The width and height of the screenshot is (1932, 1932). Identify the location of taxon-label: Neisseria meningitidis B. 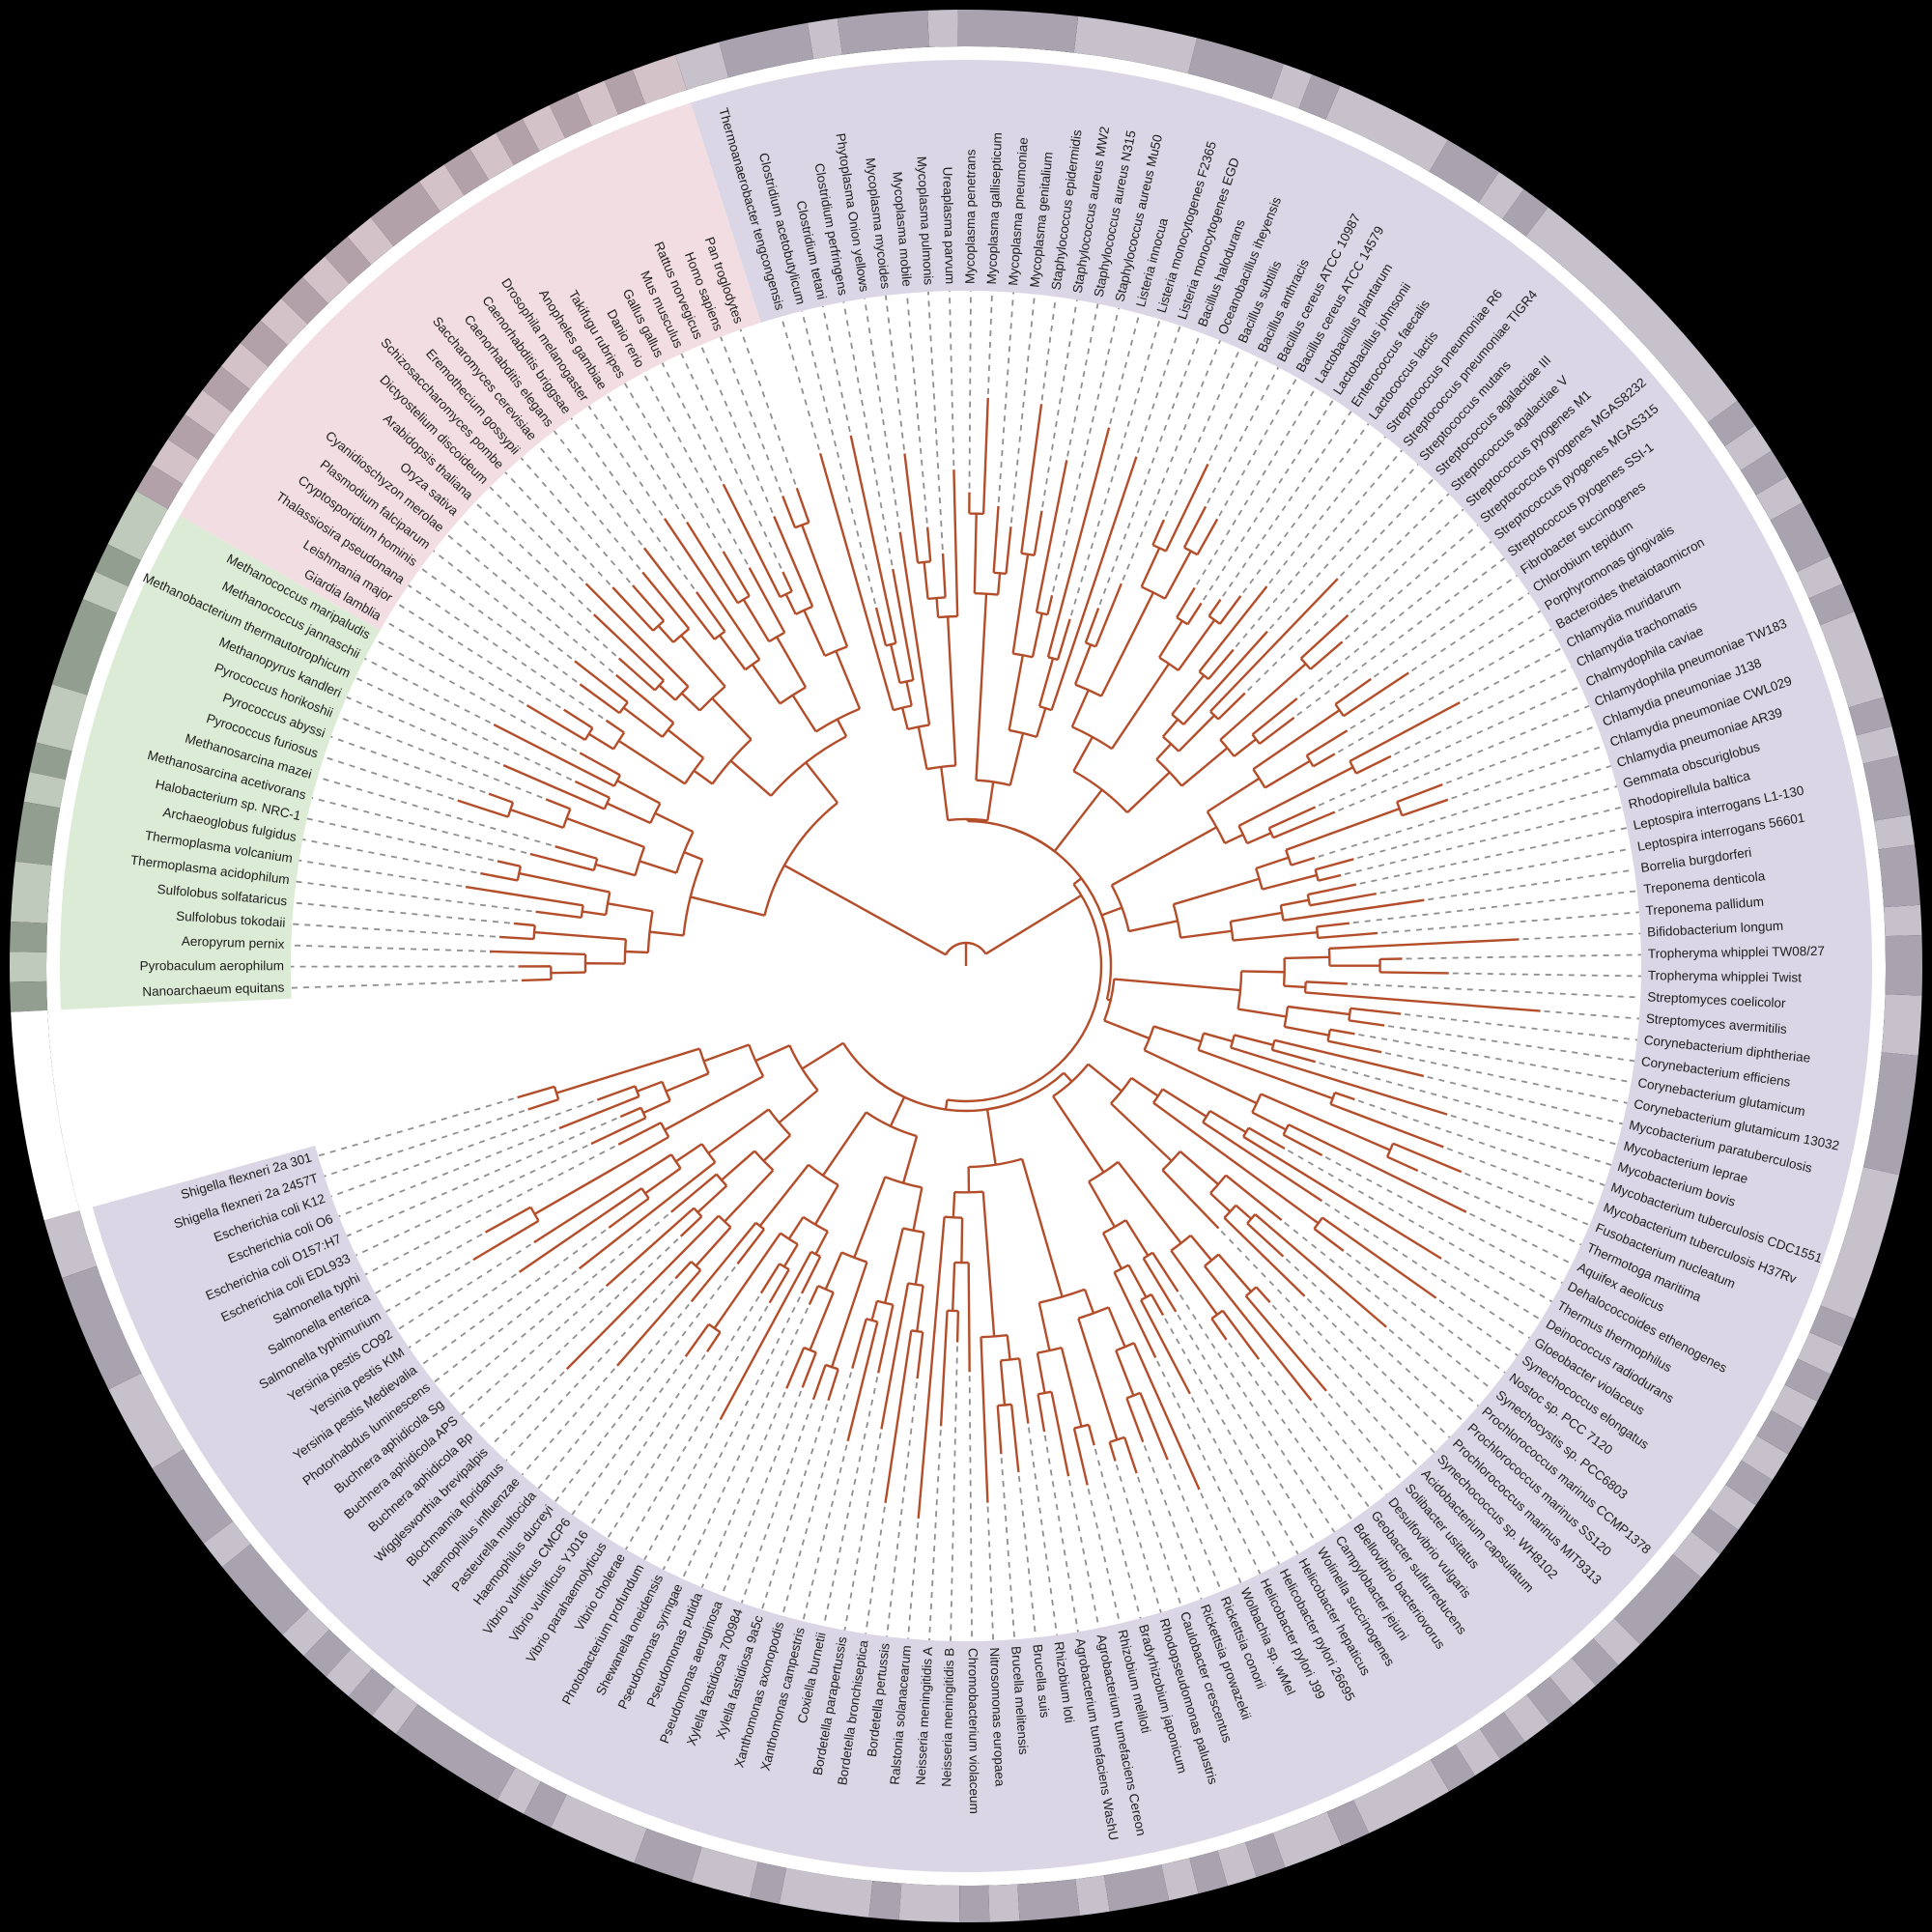
(947, 1717).